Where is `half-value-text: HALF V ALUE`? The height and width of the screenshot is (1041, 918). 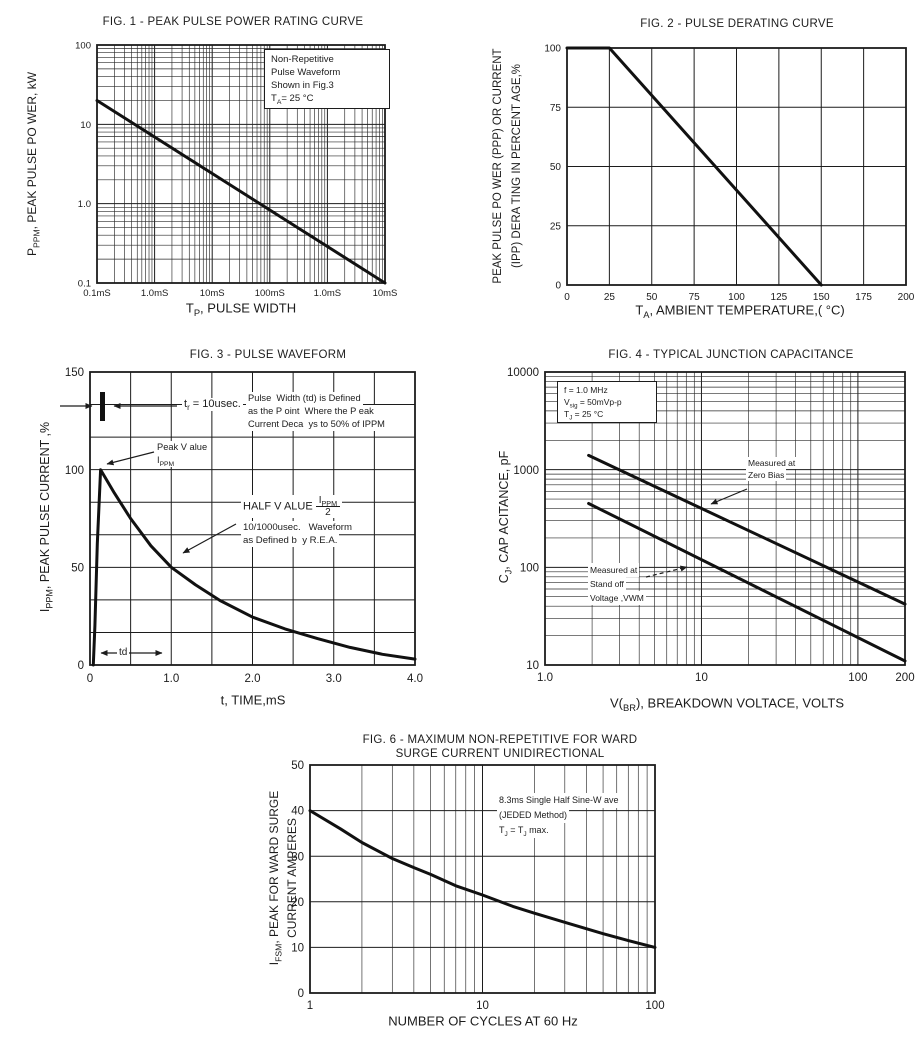 half-value-text: HALF V ALUE is located at coordinates (278, 506).